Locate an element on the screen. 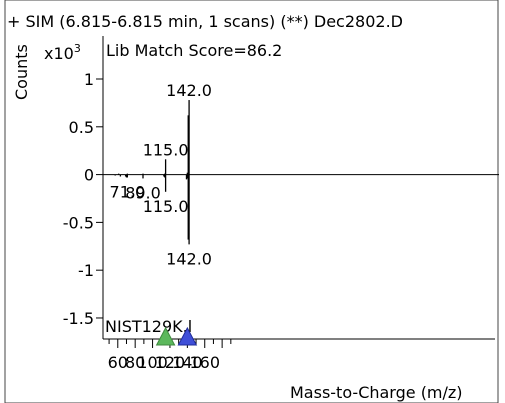 This screenshot has width=505, height=403. y-tick-label: -1.5 is located at coordinates (78, 318).